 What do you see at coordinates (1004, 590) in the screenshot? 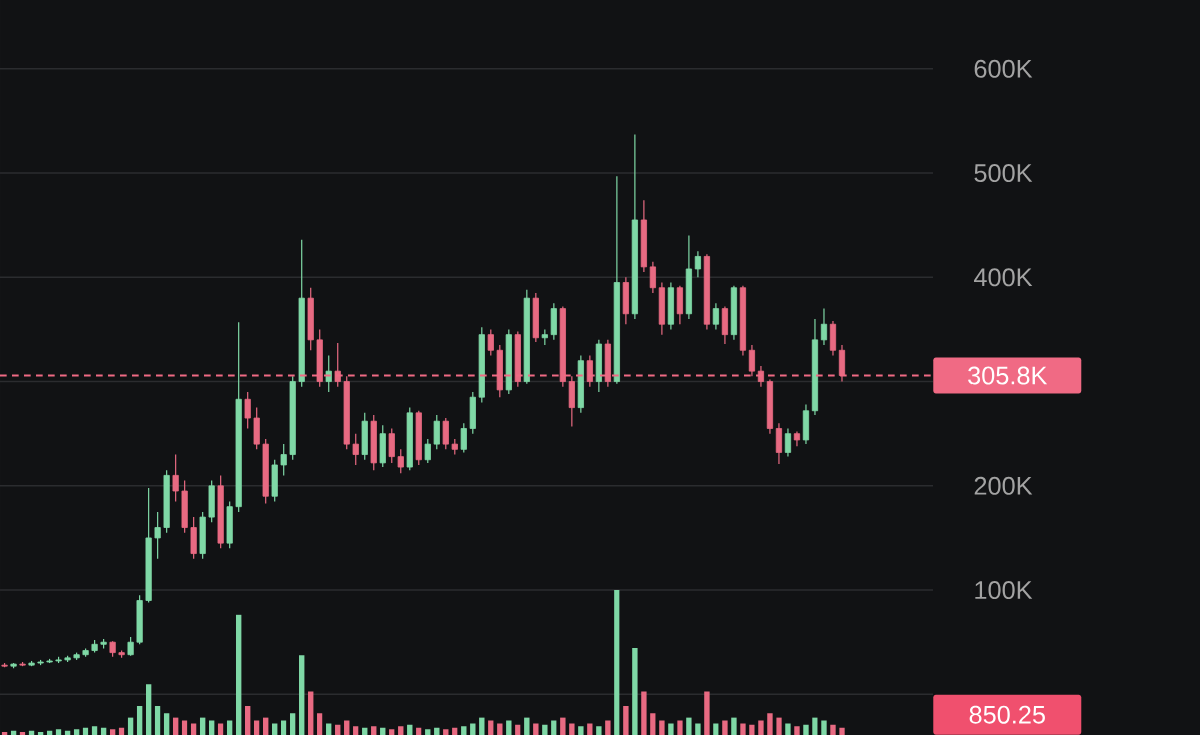
I see `y-tick-label: 100K` at bounding box center [1004, 590].